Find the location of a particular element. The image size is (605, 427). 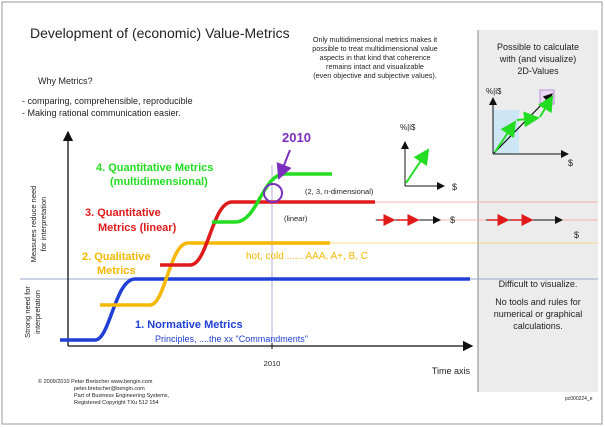

mini-green-arrow is located at coordinates (417, 166).